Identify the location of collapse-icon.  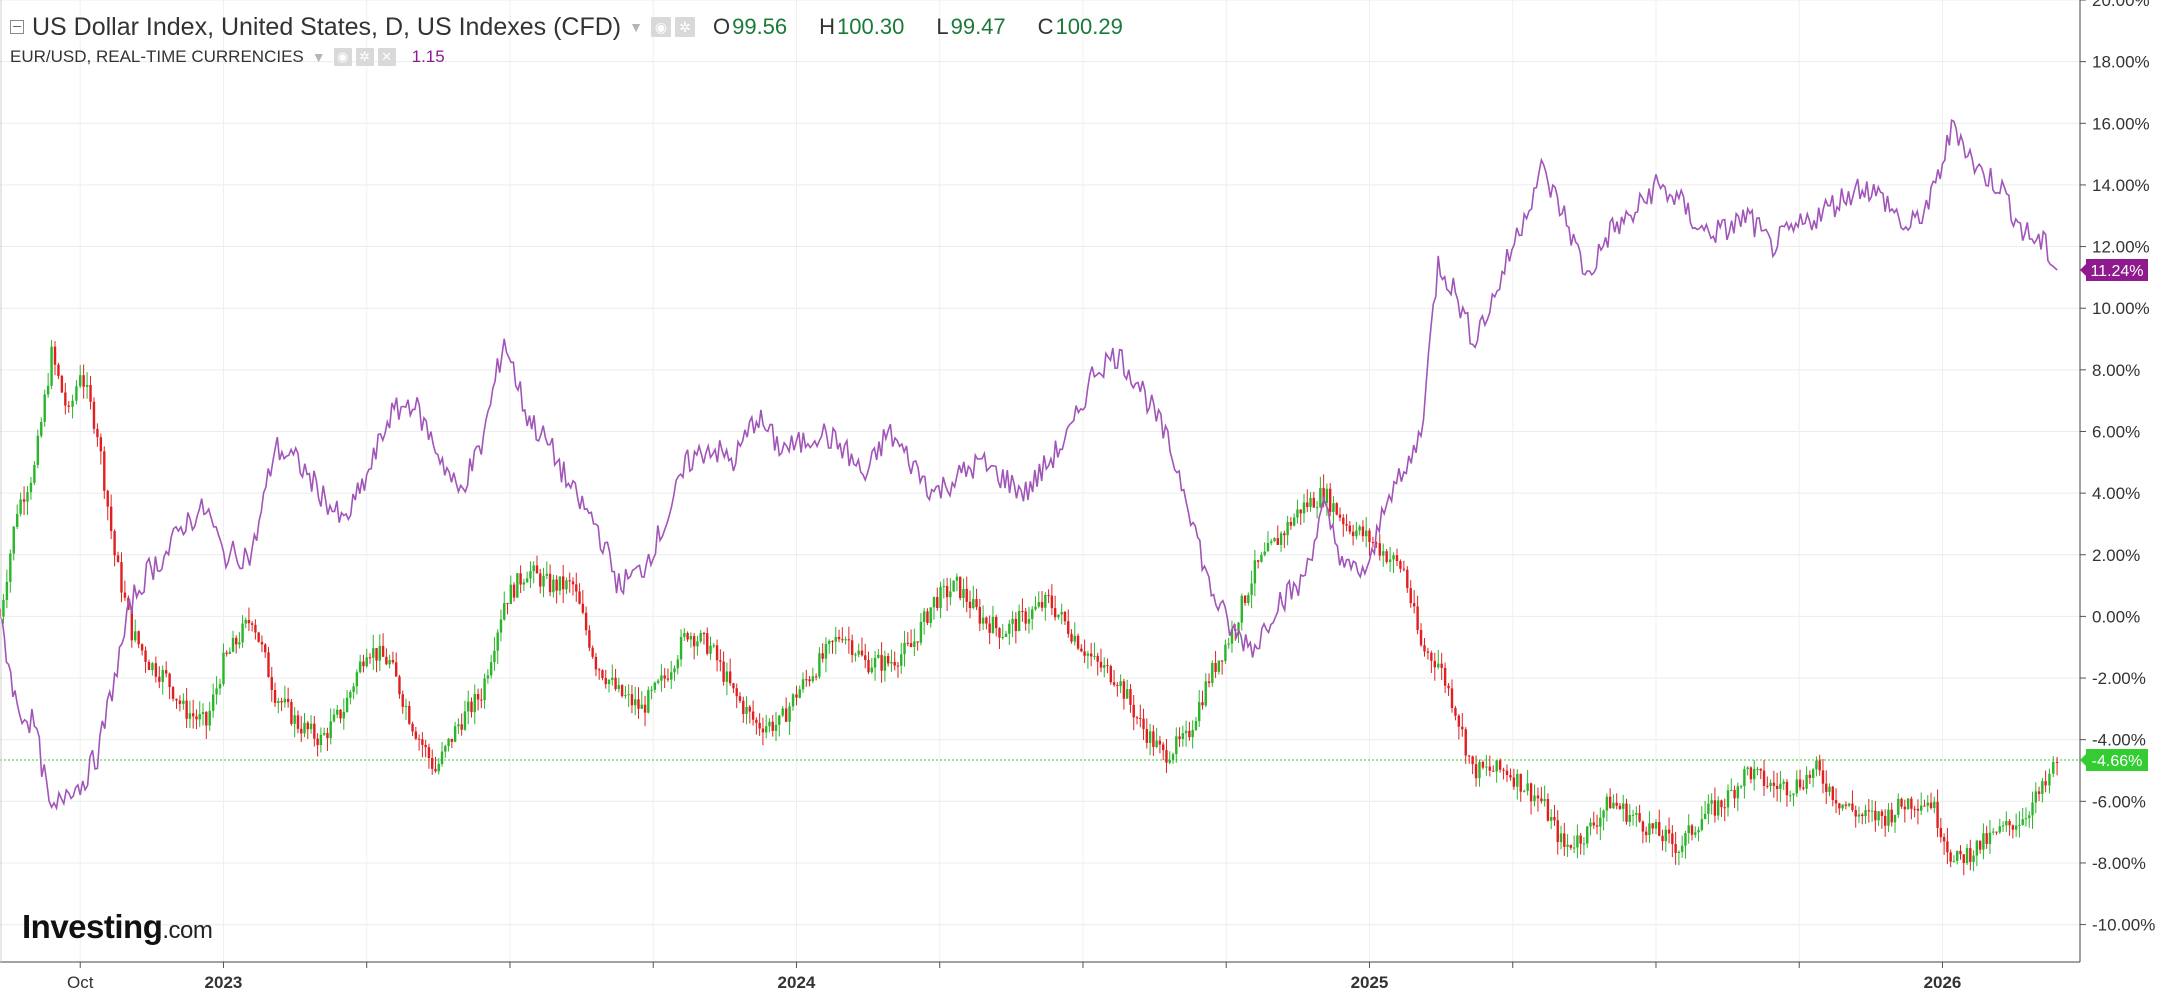
(17, 27).